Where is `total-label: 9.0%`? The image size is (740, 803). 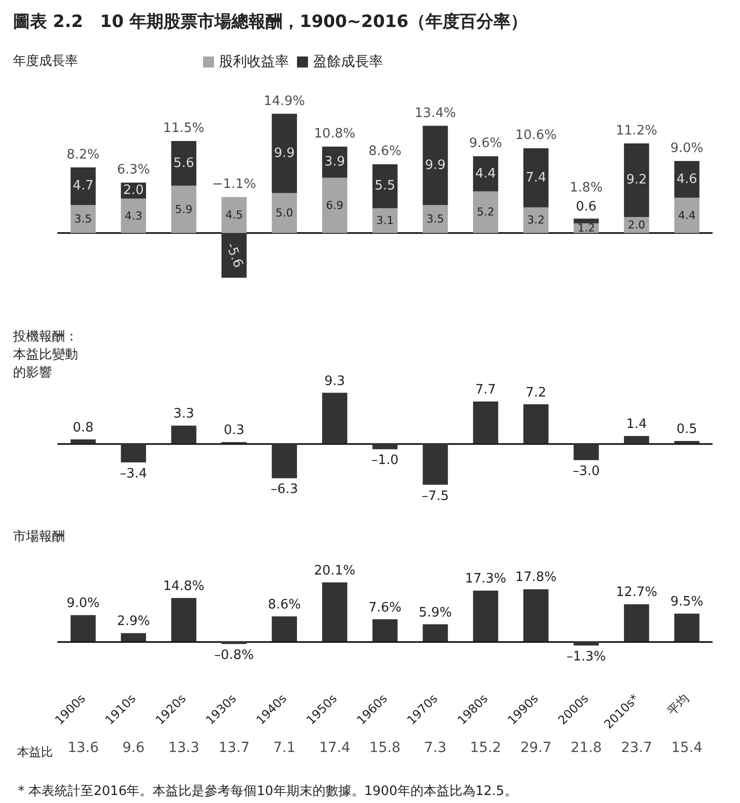 total-label: 9.0% is located at coordinates (687, 148).